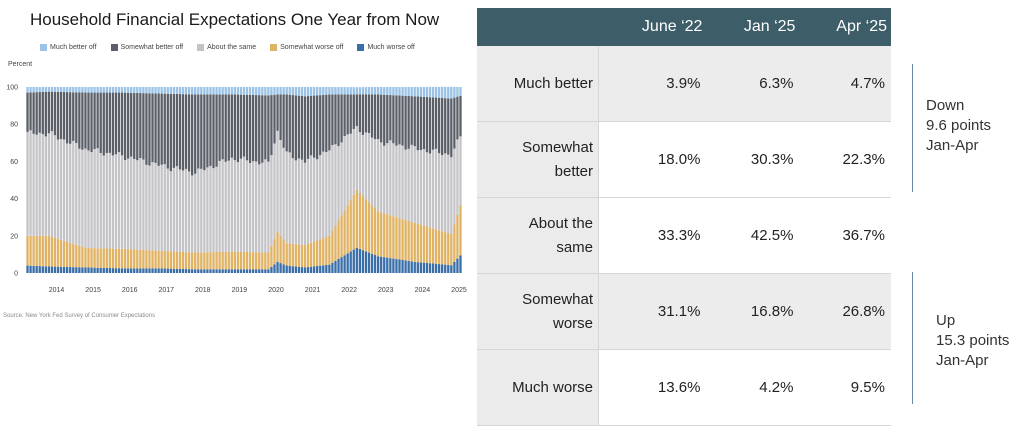 The width and height of the screenshot is (1024, 426). Describe the element at coordinates (962, 360) in the screenshot. I see `annotation-up-line3: Jan-Apr` at that location.